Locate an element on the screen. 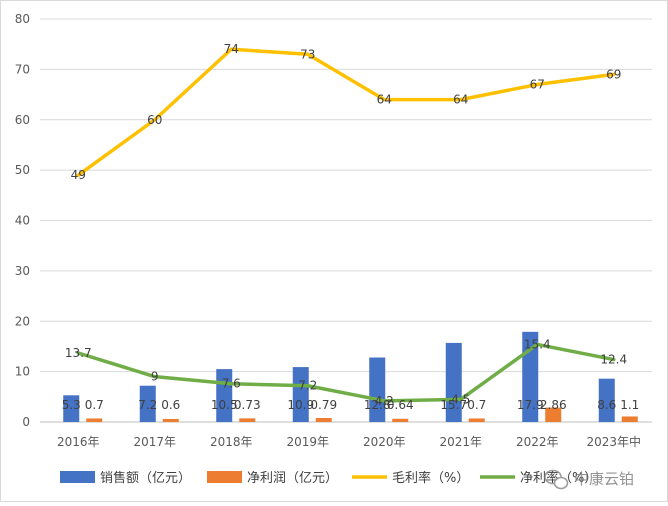 The height and width of the screenshot is (506, 668). legend-label: 销售额（亿元） is located at coordinates (145, 478).